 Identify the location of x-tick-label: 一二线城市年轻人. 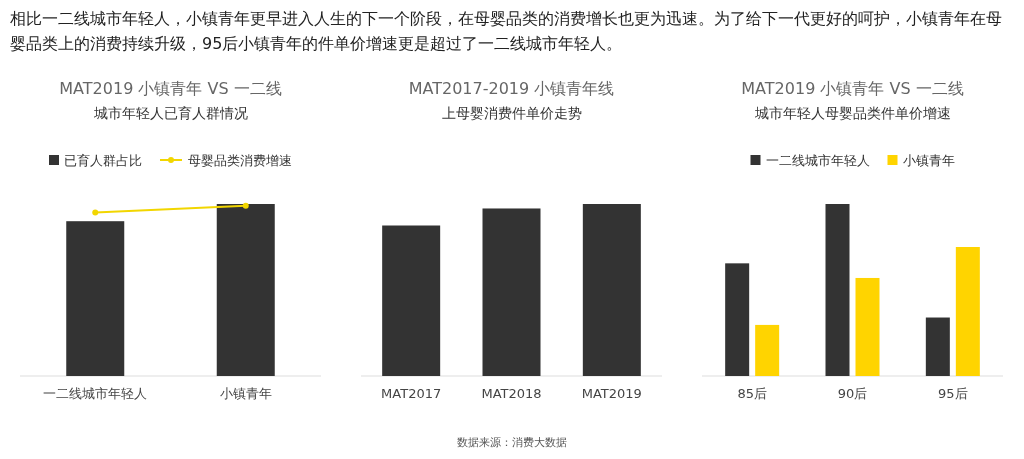
(95, 393).